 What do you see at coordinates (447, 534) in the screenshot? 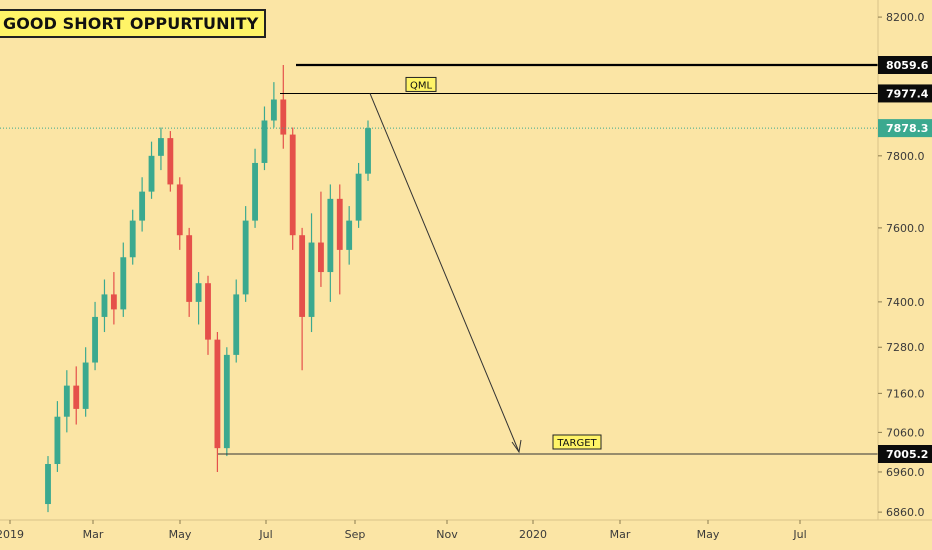
I see `x-tick-label: Nov` at bounding box center [447, 534].